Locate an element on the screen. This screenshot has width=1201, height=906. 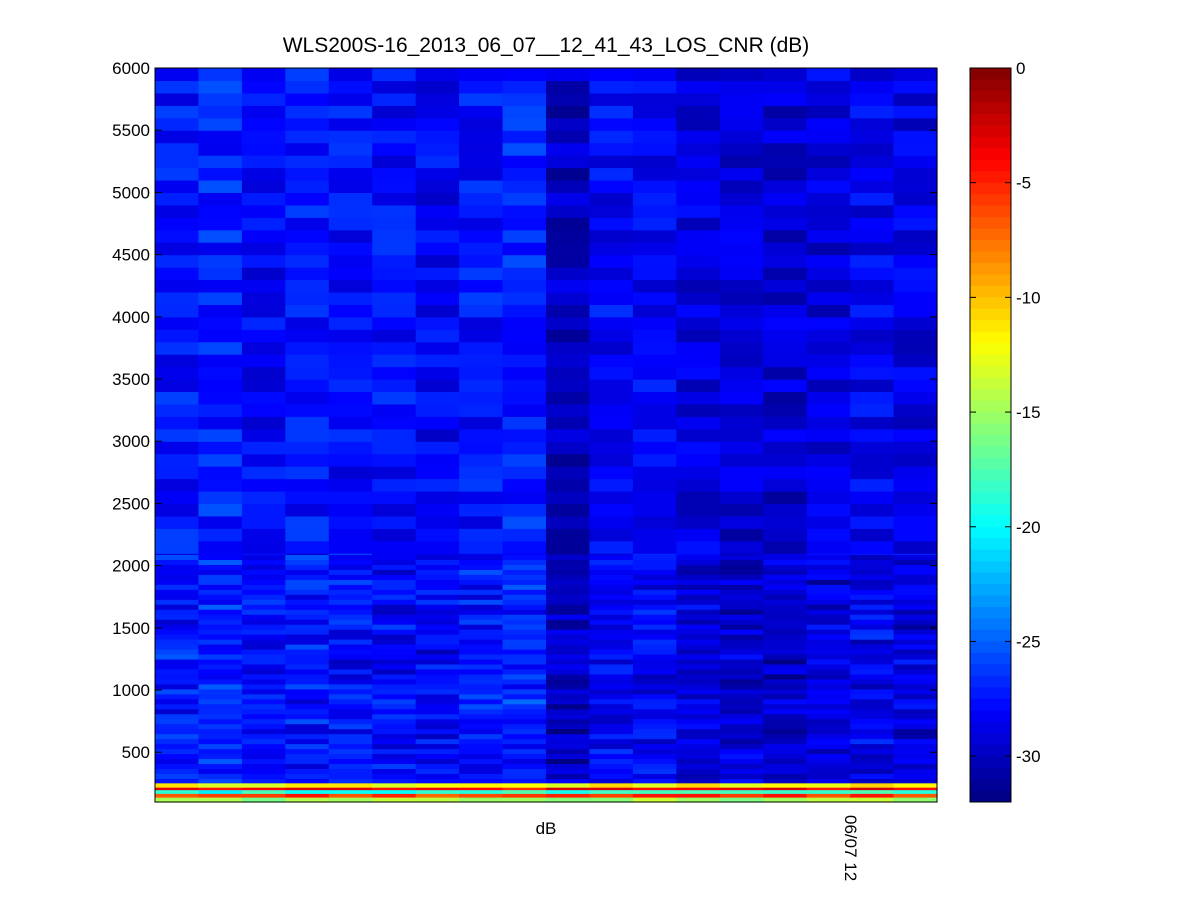
colorbar-tick-label: 0 is located at coordinates (1020, 68).